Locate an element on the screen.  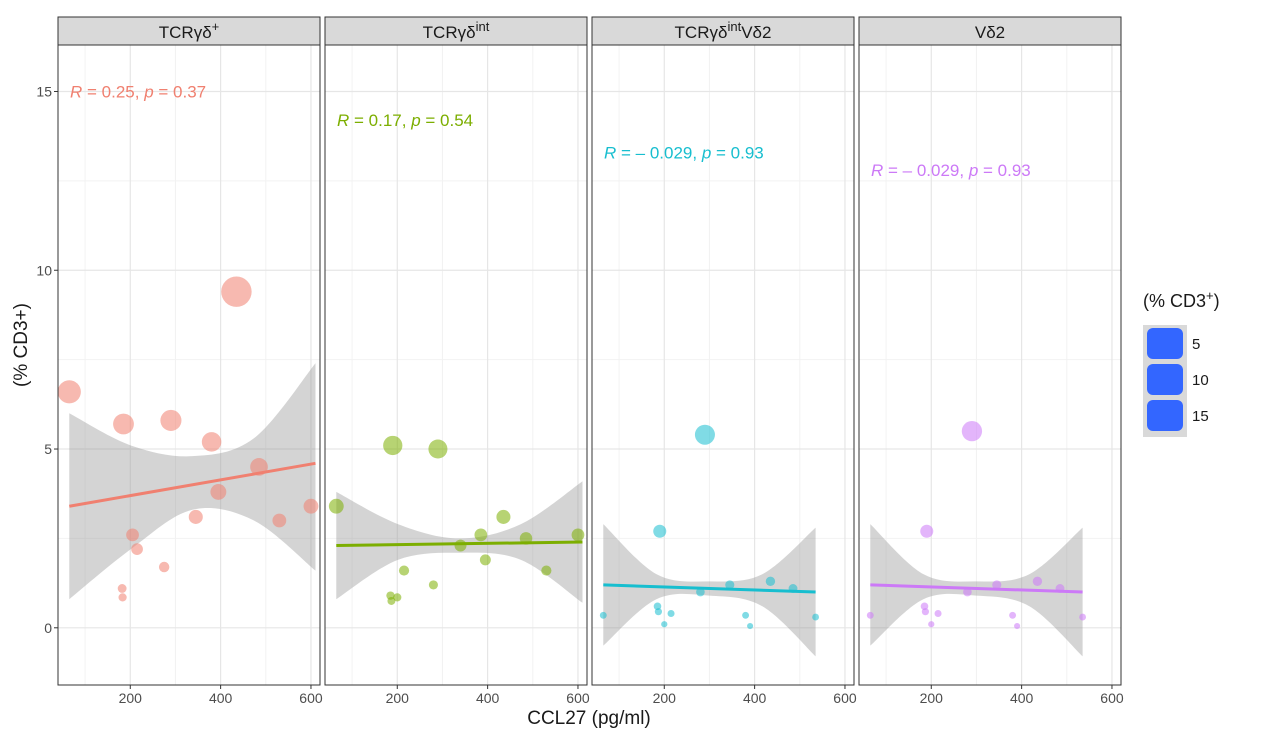
panel-strip-label: TCRγδ+ is located at coordinates (189, 30).